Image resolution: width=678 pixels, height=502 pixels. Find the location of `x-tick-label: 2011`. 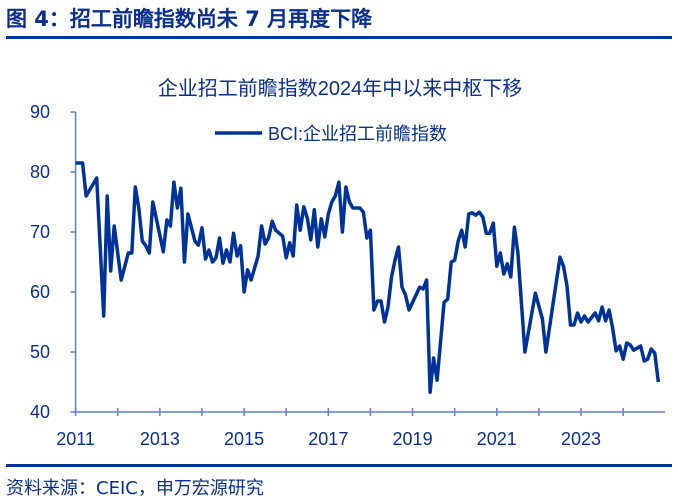

x-tick-label: 2011 is located at coordinates (75, 439).